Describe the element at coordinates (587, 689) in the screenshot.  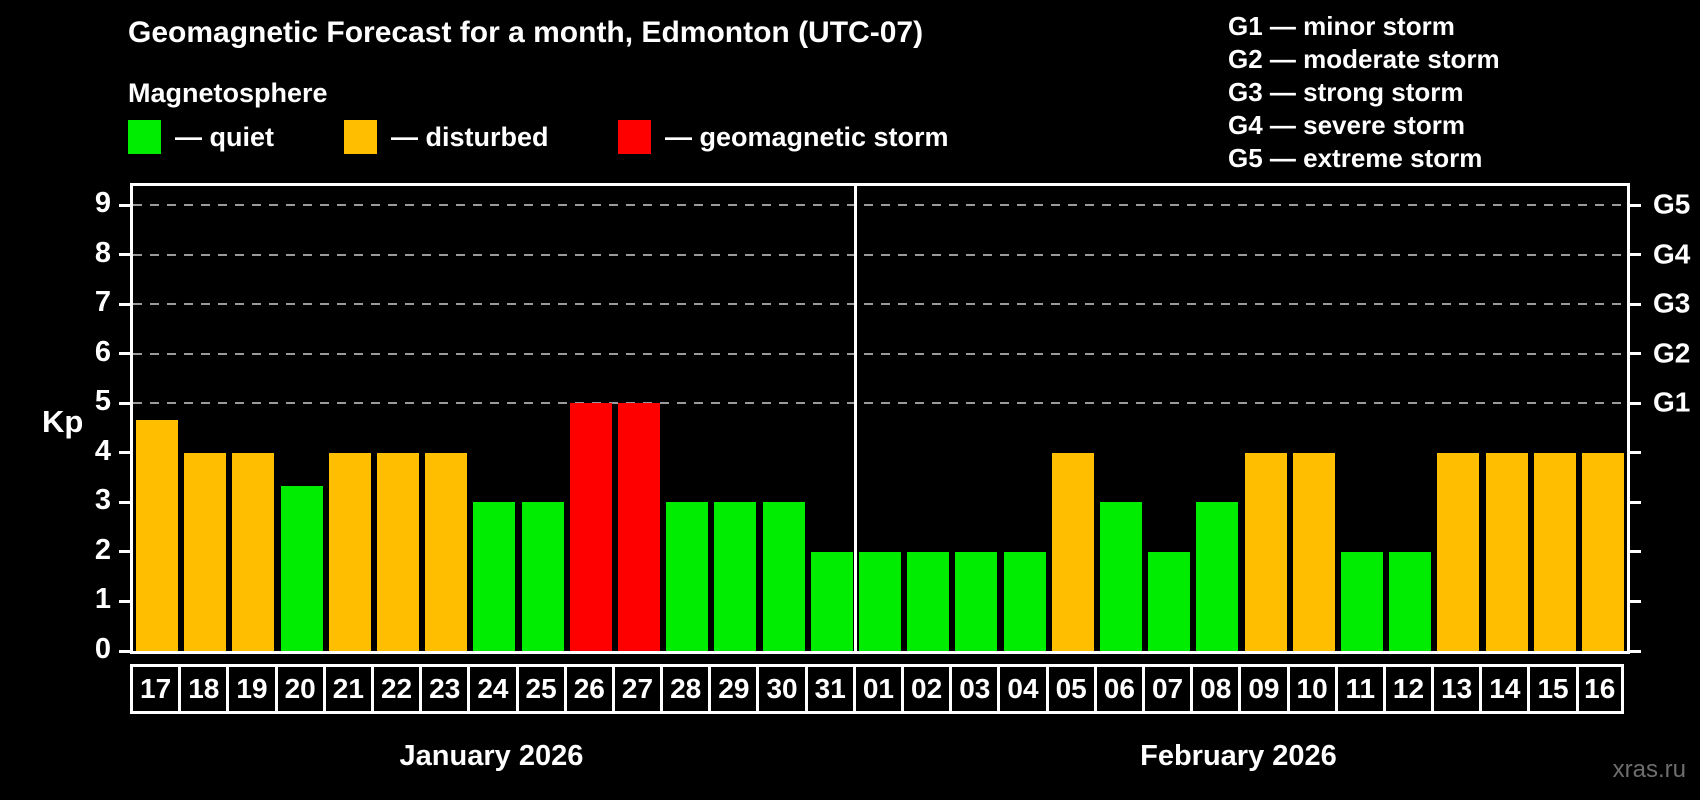
I see `day-label-cell: 26` at that location.